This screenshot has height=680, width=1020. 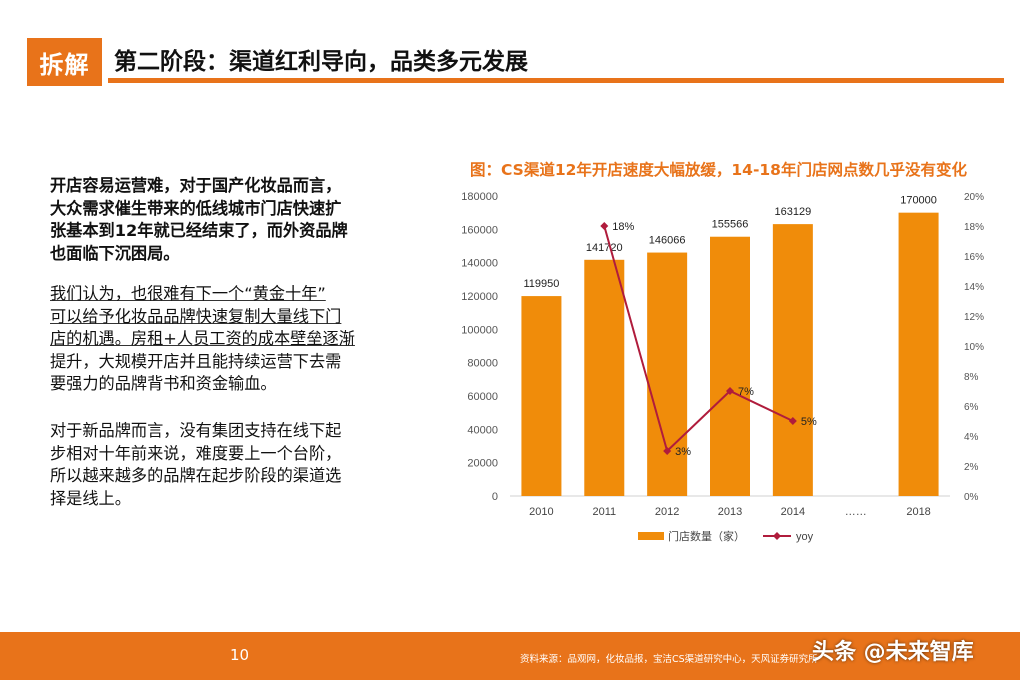 I want to click on x-tick-label: 2011, so click(x=604, y=512).